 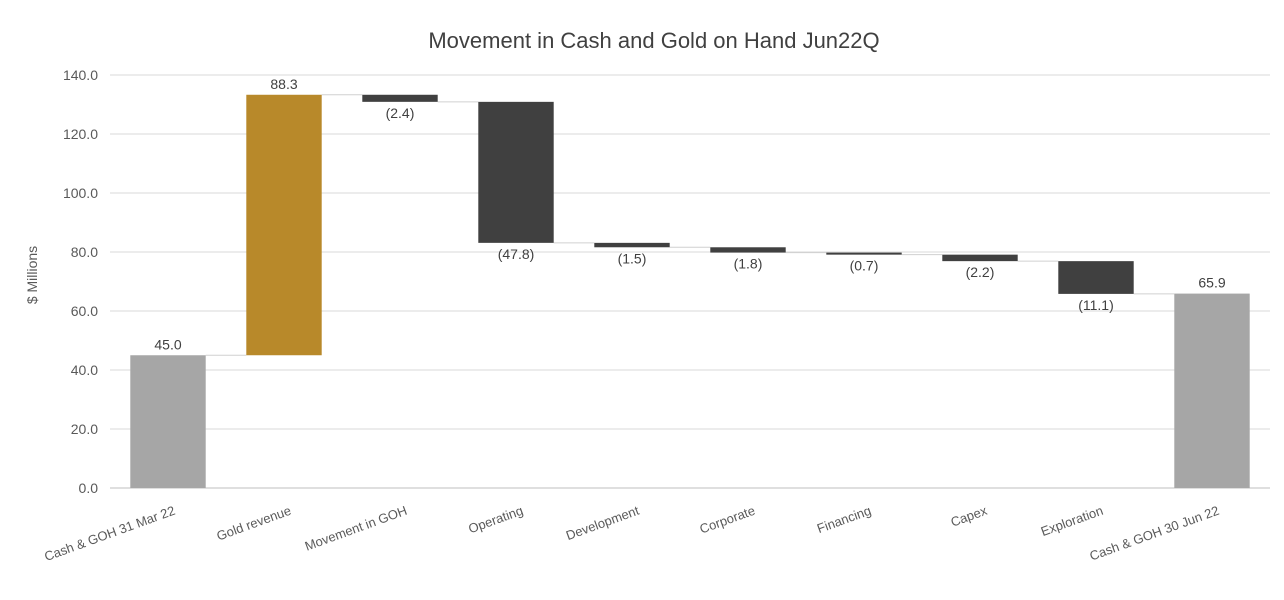 What do you see at coordinates (89, 488) in the screenshot?
I see `y-tick-label: 0.0` at bounding box center [89, 488].